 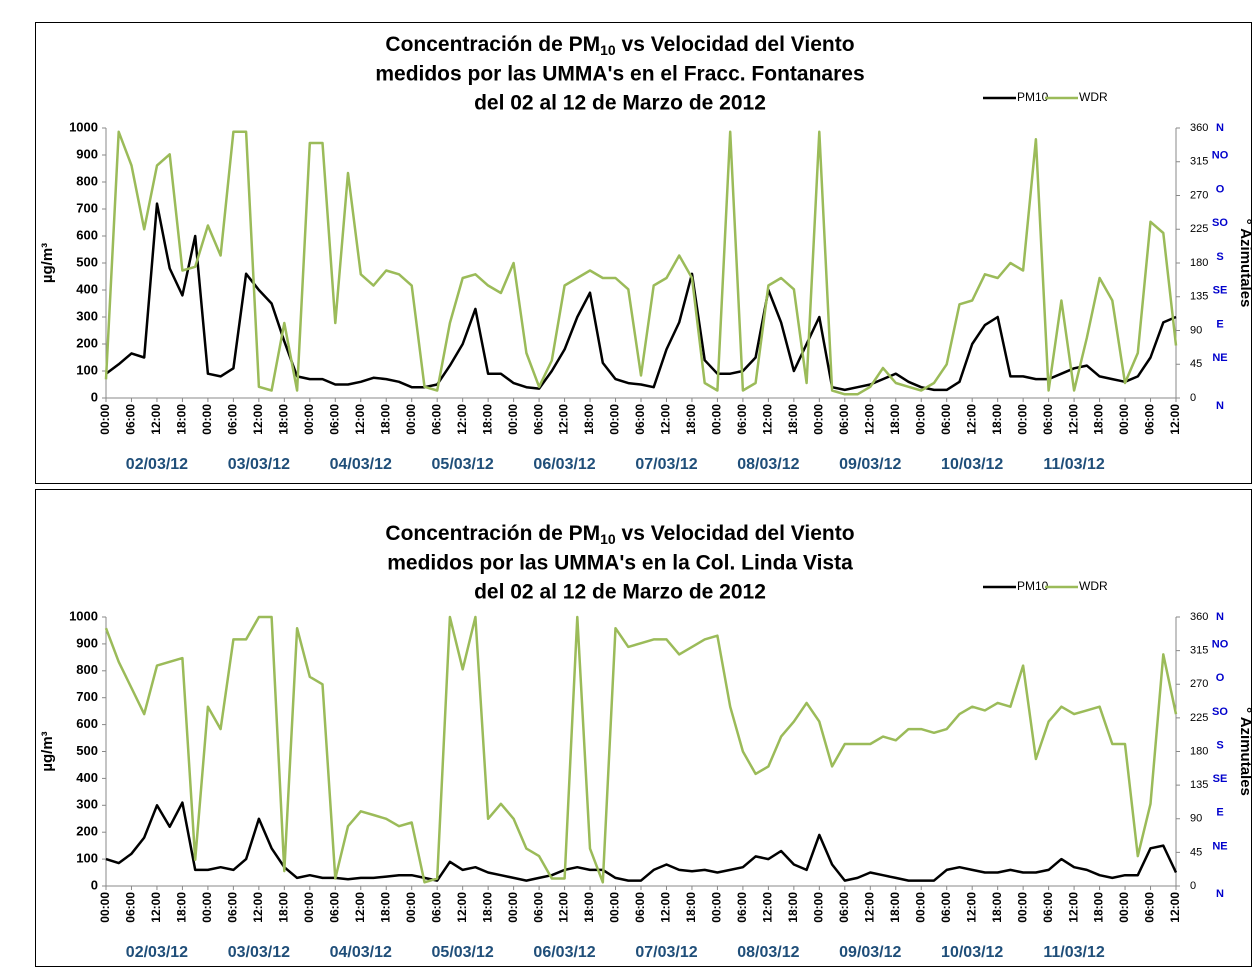 I want to click on y-tick-label: 100, so click(x=87, y=369).